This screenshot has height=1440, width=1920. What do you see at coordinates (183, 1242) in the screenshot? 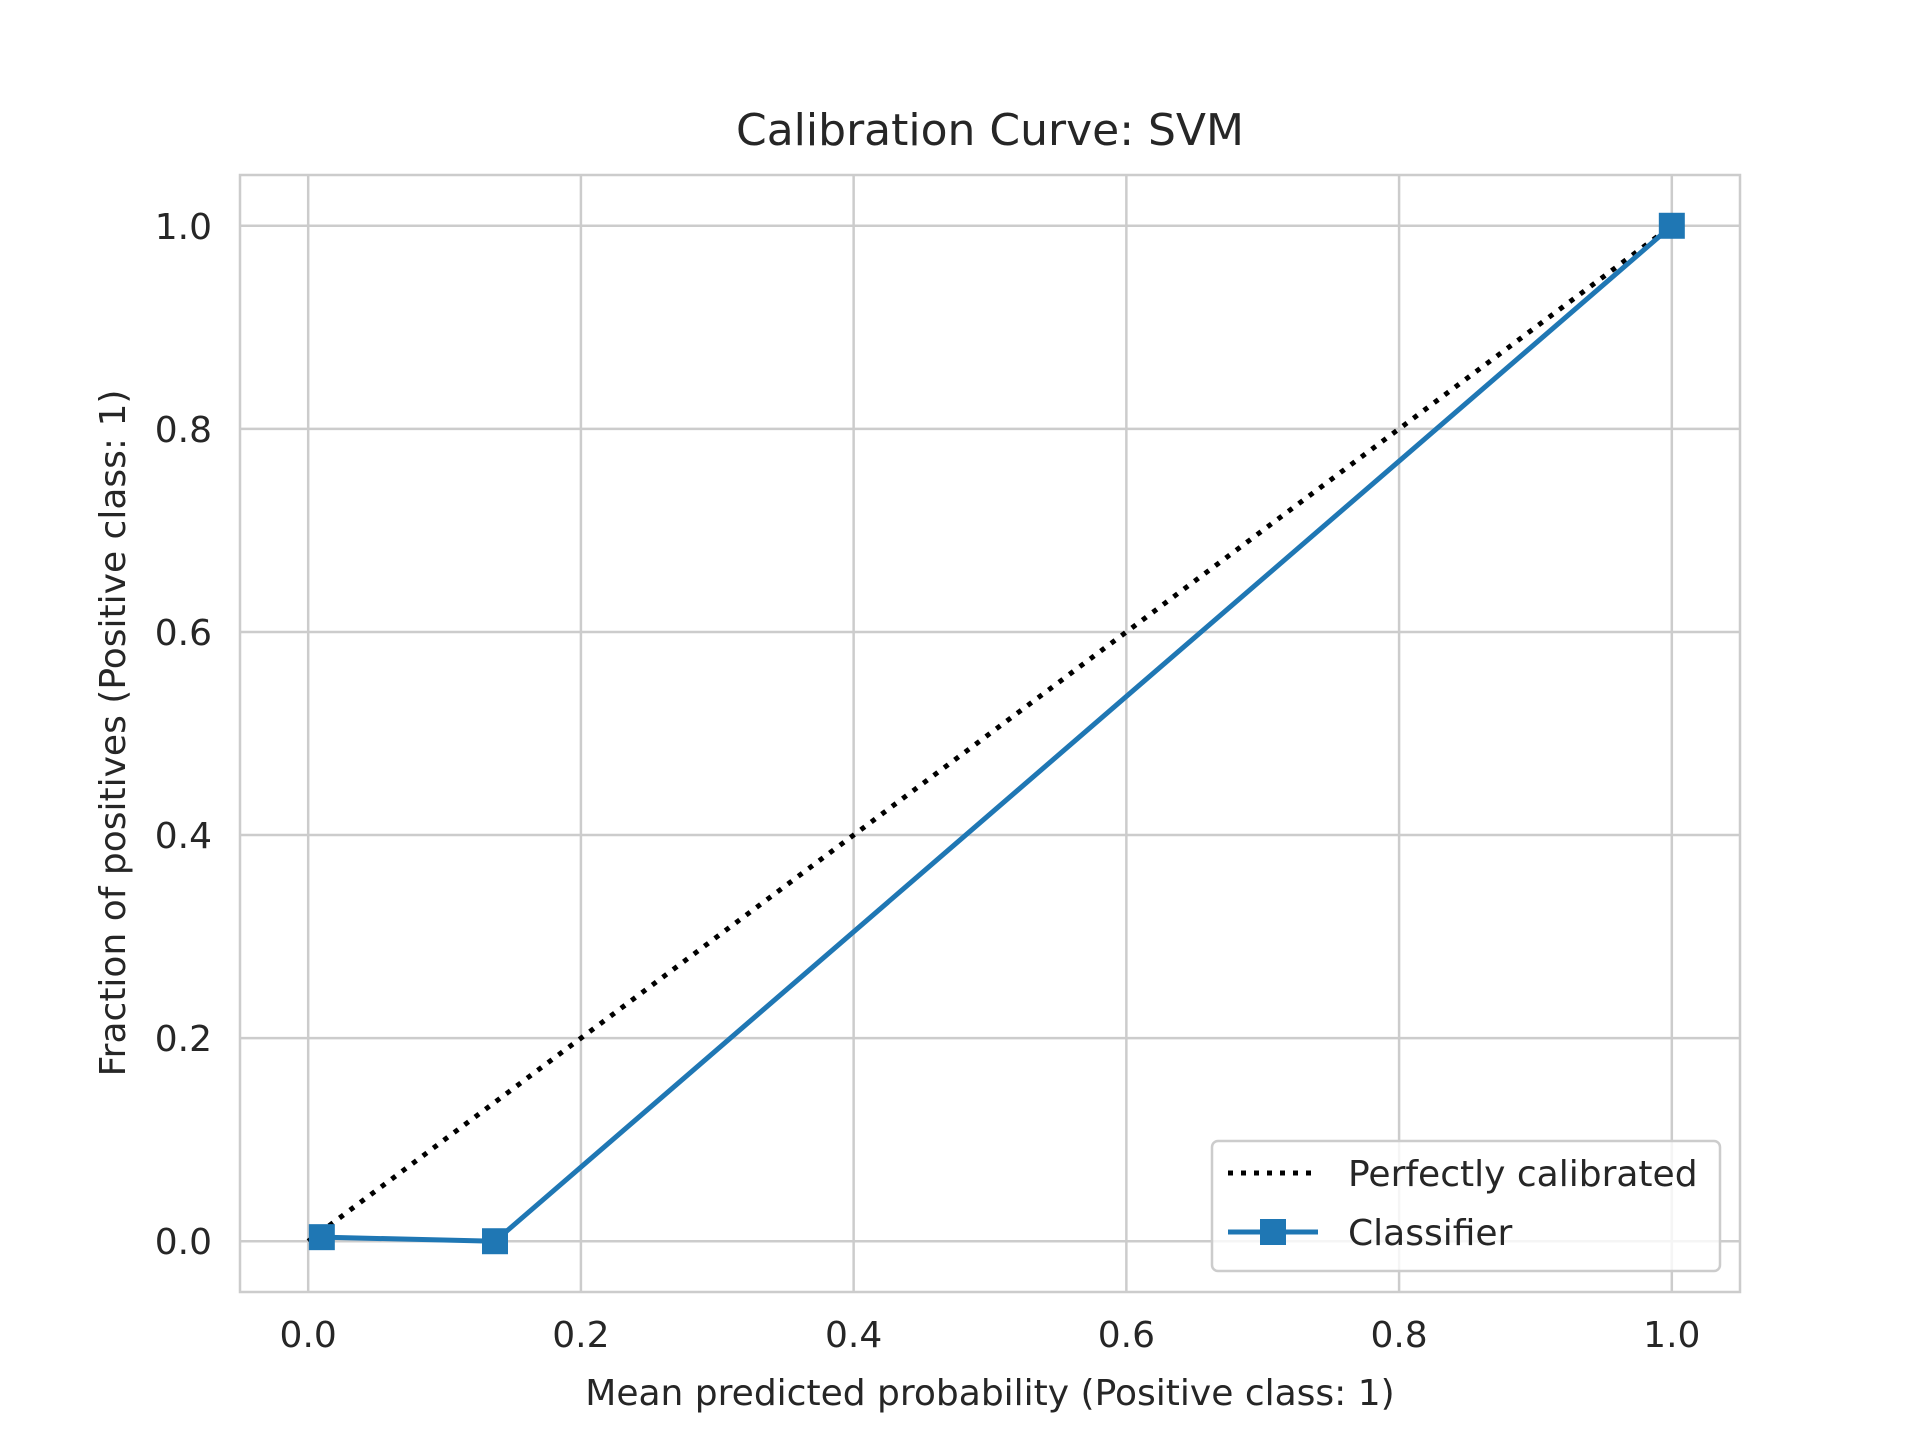
I see `y-tick-label: 0.0` at bounding box center [183, 1242].